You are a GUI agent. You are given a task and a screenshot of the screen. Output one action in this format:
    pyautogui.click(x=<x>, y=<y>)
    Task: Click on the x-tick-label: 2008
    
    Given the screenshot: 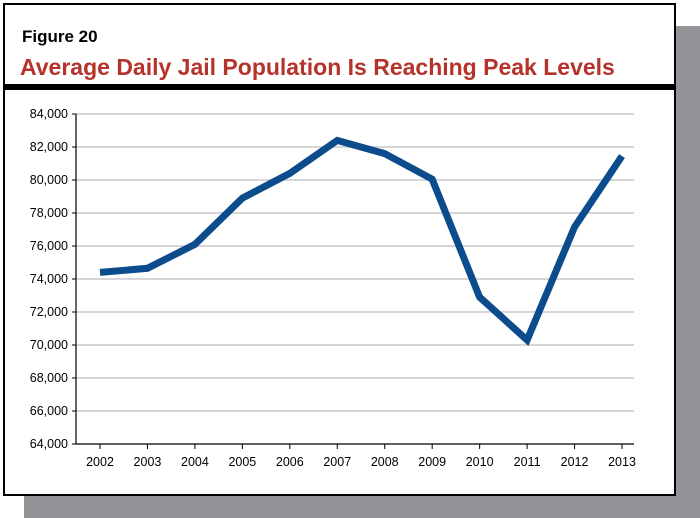 What is the action you would take?
    pyautogui.click(x=385, y=462)
    